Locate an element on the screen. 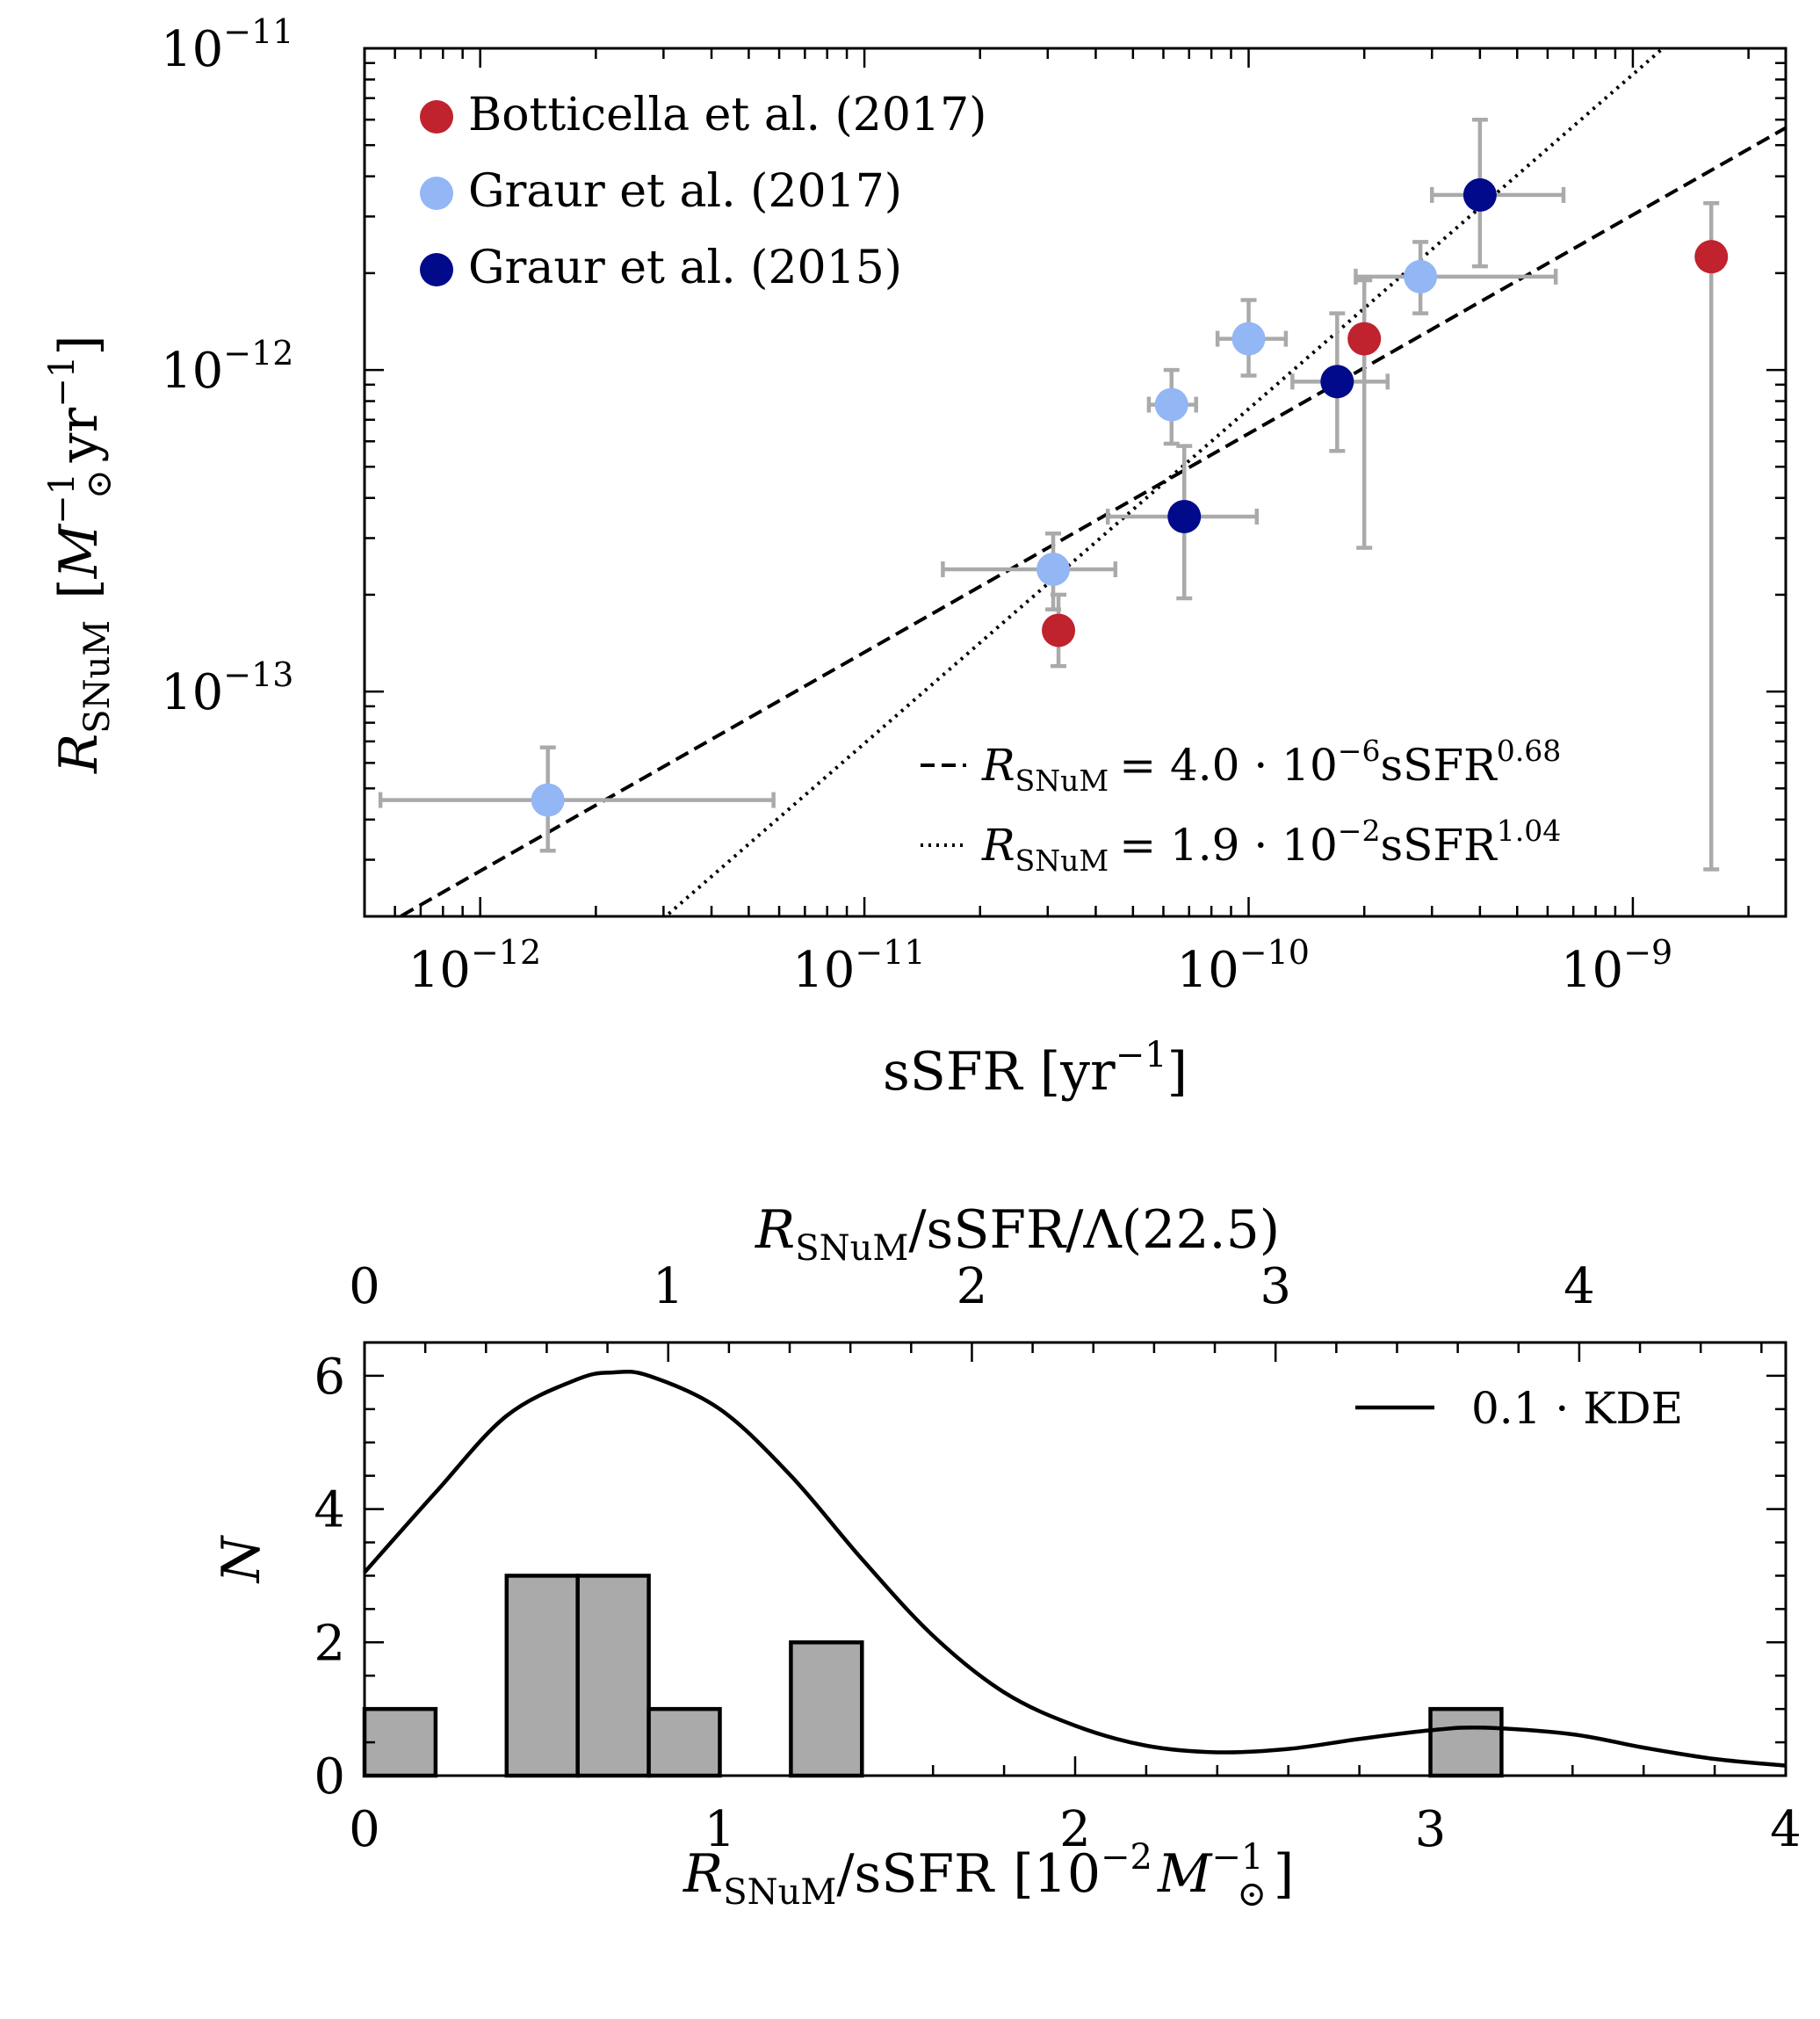 The height and width of the screenshot is (2019, 1820). x-tick-label: 3 is located at coordinates (1431, 1829).